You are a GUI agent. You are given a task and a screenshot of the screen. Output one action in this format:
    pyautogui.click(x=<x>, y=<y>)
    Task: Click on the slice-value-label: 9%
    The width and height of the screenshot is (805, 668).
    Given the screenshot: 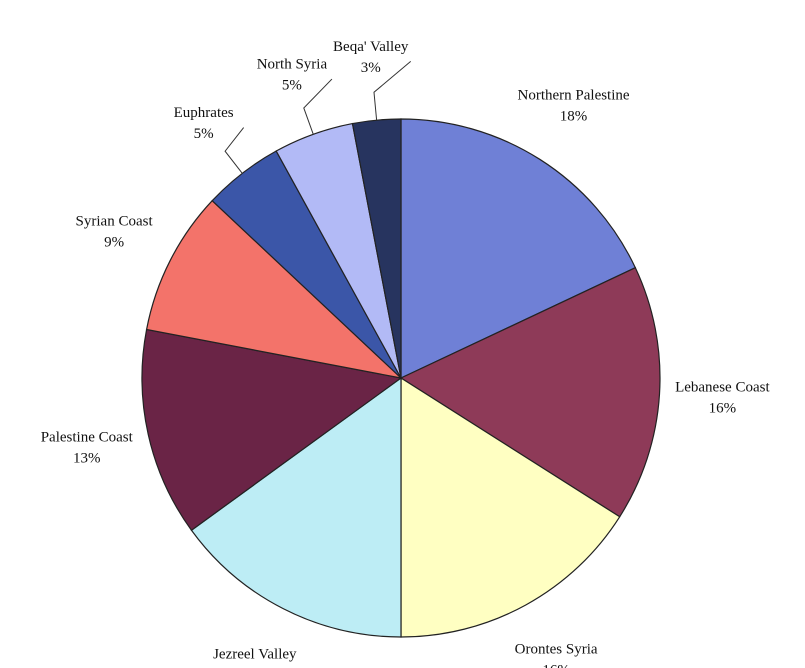 What is the action you would take?
    pyautogui.click(x=114, y=242)
    